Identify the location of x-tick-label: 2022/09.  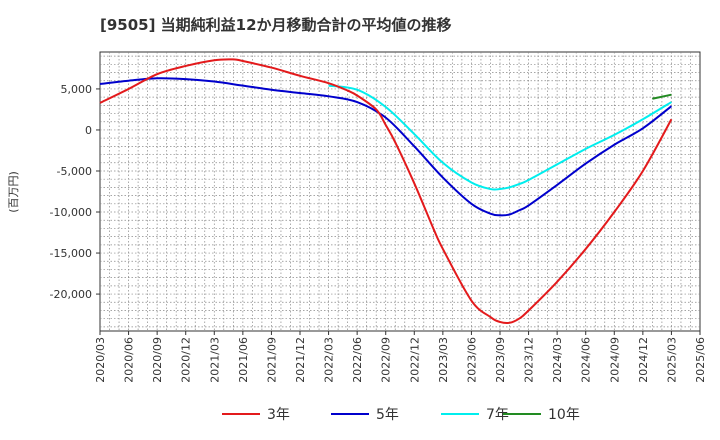
(386, 360).